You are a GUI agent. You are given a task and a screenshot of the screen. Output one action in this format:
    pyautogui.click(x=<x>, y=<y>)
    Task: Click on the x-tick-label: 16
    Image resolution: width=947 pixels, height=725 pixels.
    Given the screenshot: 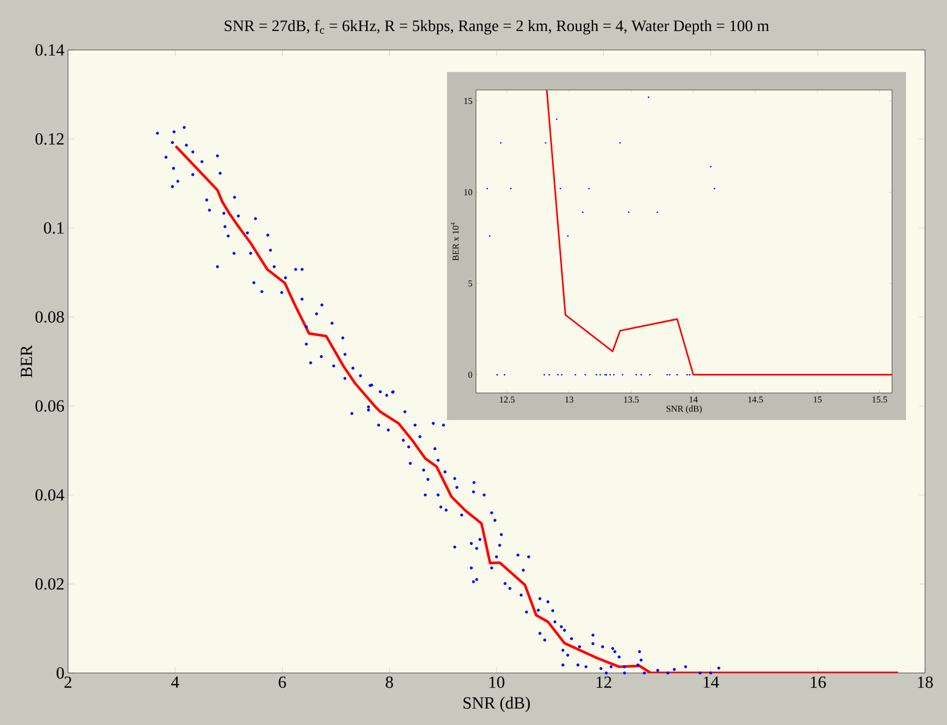 What is the action you would take?
    pyautogui.click(x=818, y=682)
    